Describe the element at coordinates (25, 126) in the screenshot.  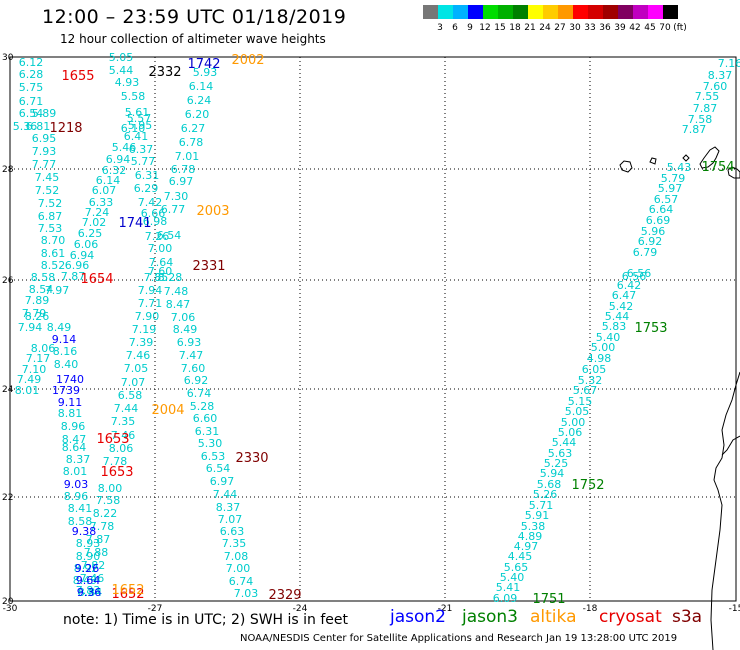
I see `swh-value: 5.36` at that location.